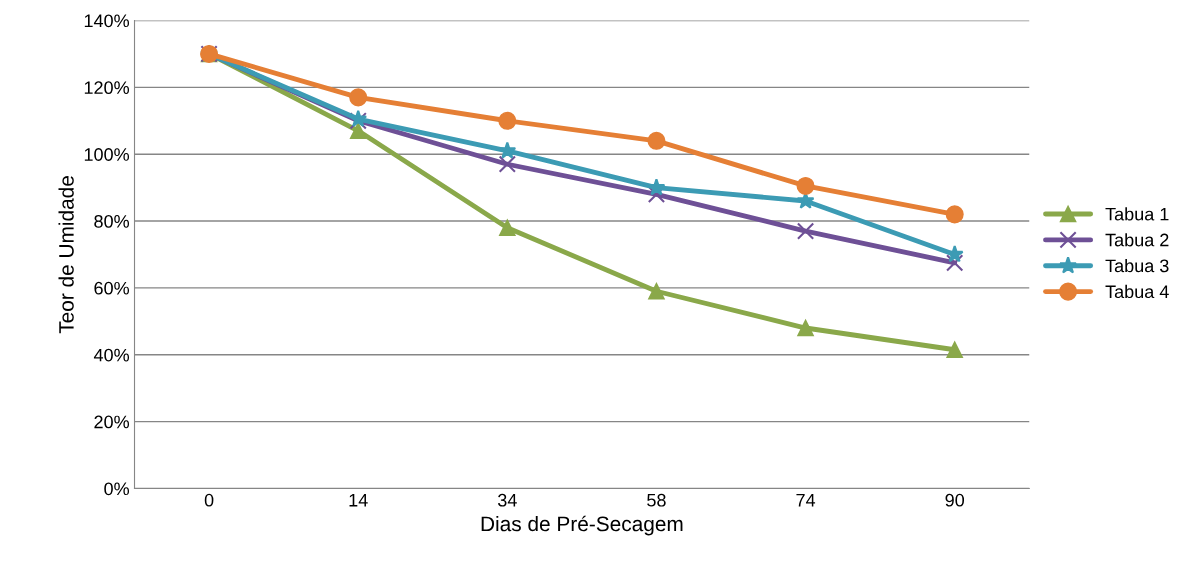  I want to click on x-tick-label: 14, so click(358, 500).